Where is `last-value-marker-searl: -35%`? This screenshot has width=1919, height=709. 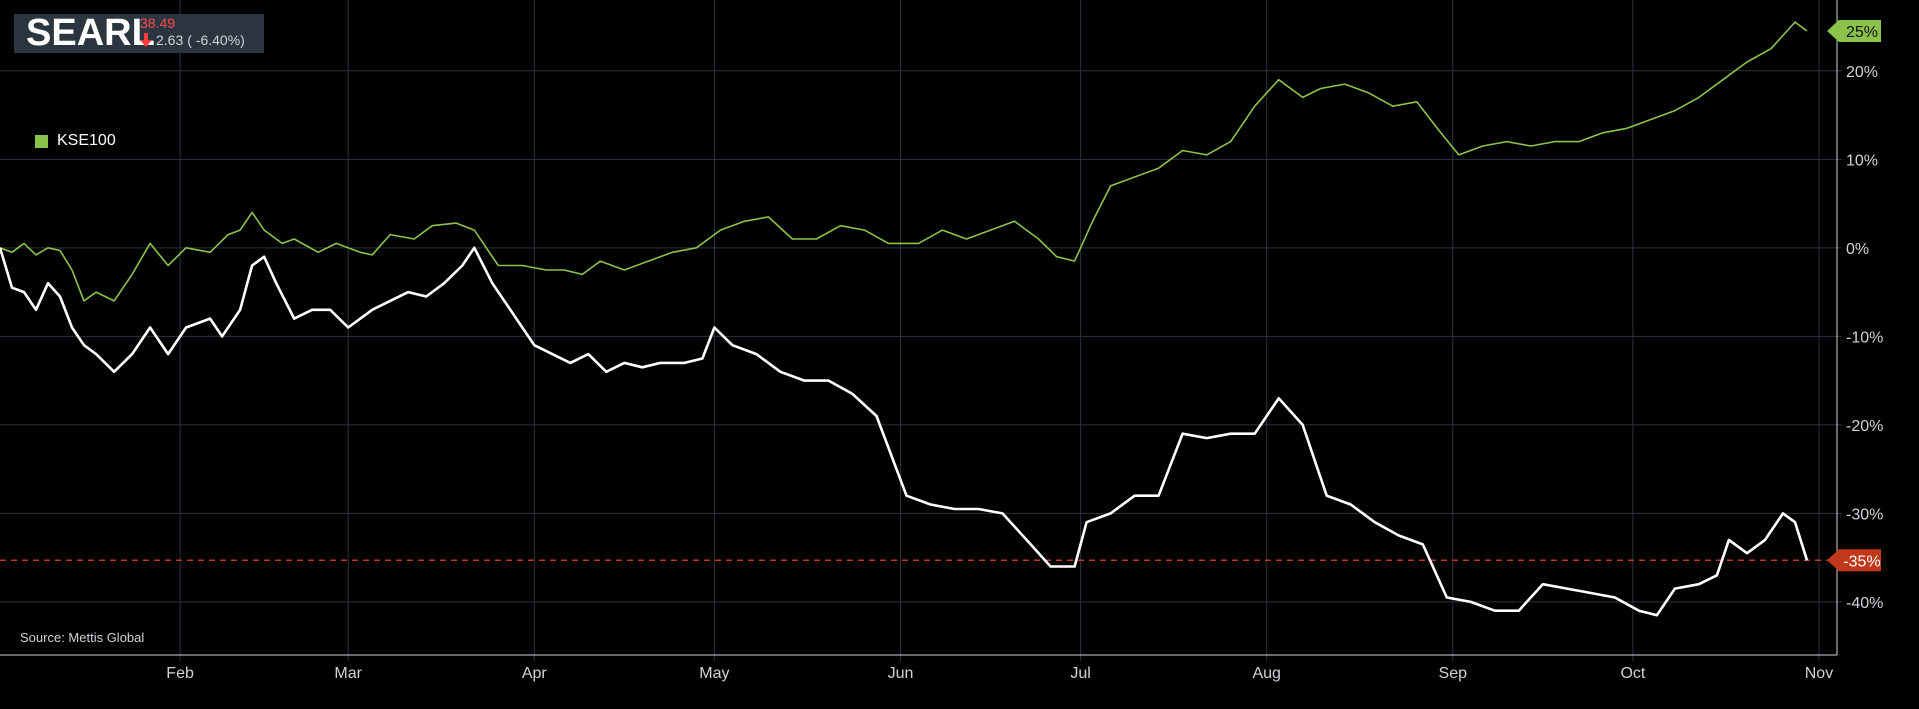
last-value-marker-searl: -35% is located at coordinates (1854, 560).